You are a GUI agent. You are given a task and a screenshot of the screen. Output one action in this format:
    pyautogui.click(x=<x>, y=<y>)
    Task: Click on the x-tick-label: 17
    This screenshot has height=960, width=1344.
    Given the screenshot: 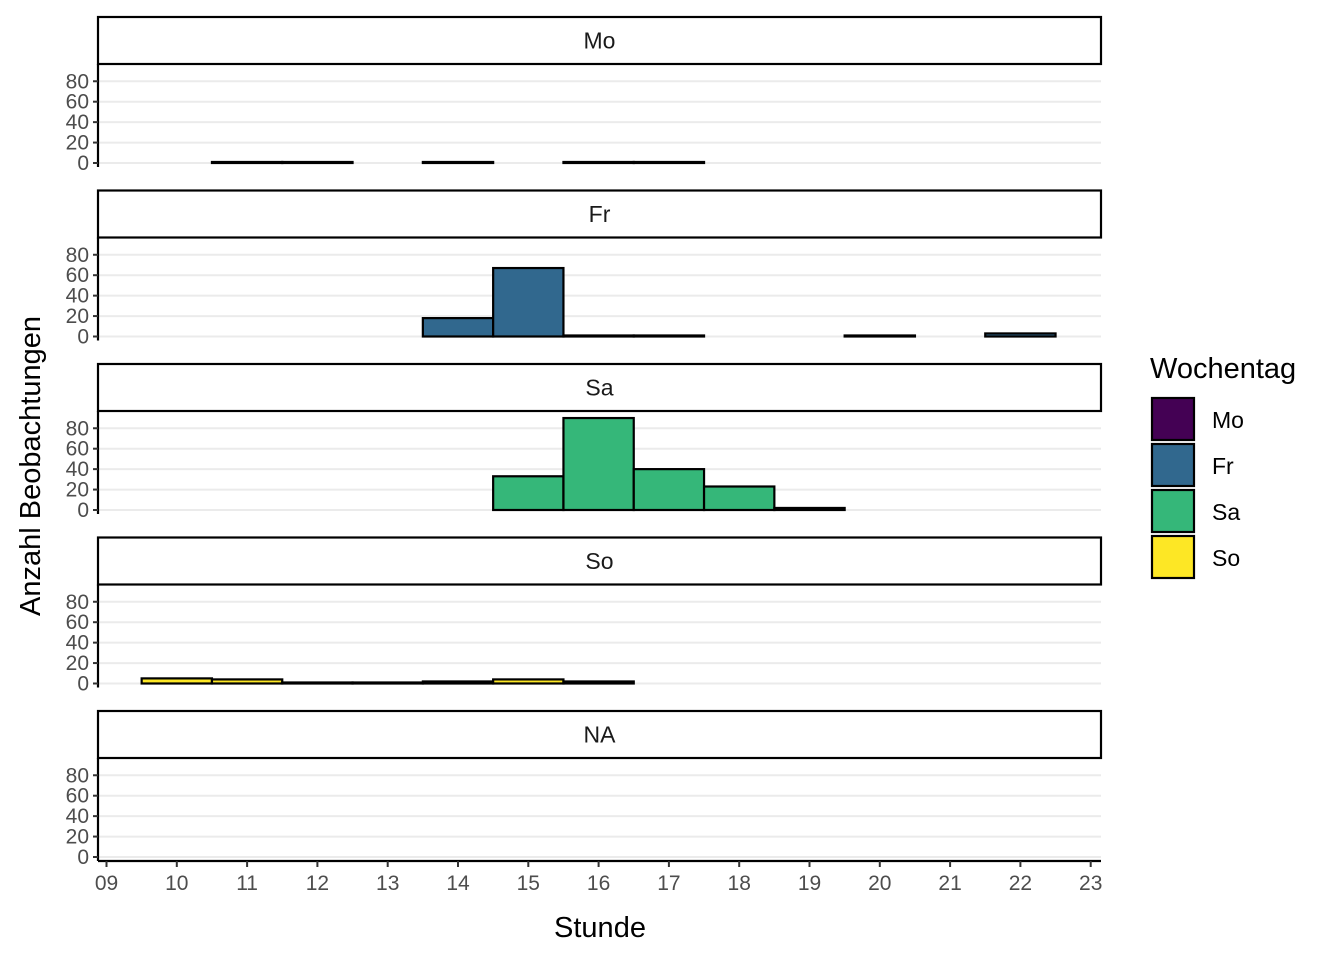 What is the action you would take?
    pyautogui.click(x=668, y=883)
    